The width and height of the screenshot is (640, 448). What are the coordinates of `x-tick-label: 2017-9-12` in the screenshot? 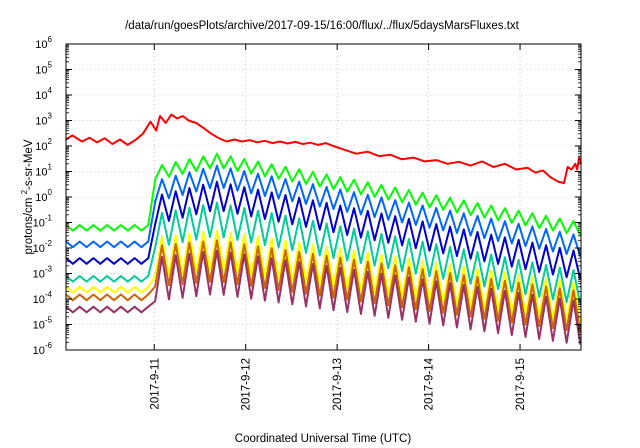 It's located at (247, 384).